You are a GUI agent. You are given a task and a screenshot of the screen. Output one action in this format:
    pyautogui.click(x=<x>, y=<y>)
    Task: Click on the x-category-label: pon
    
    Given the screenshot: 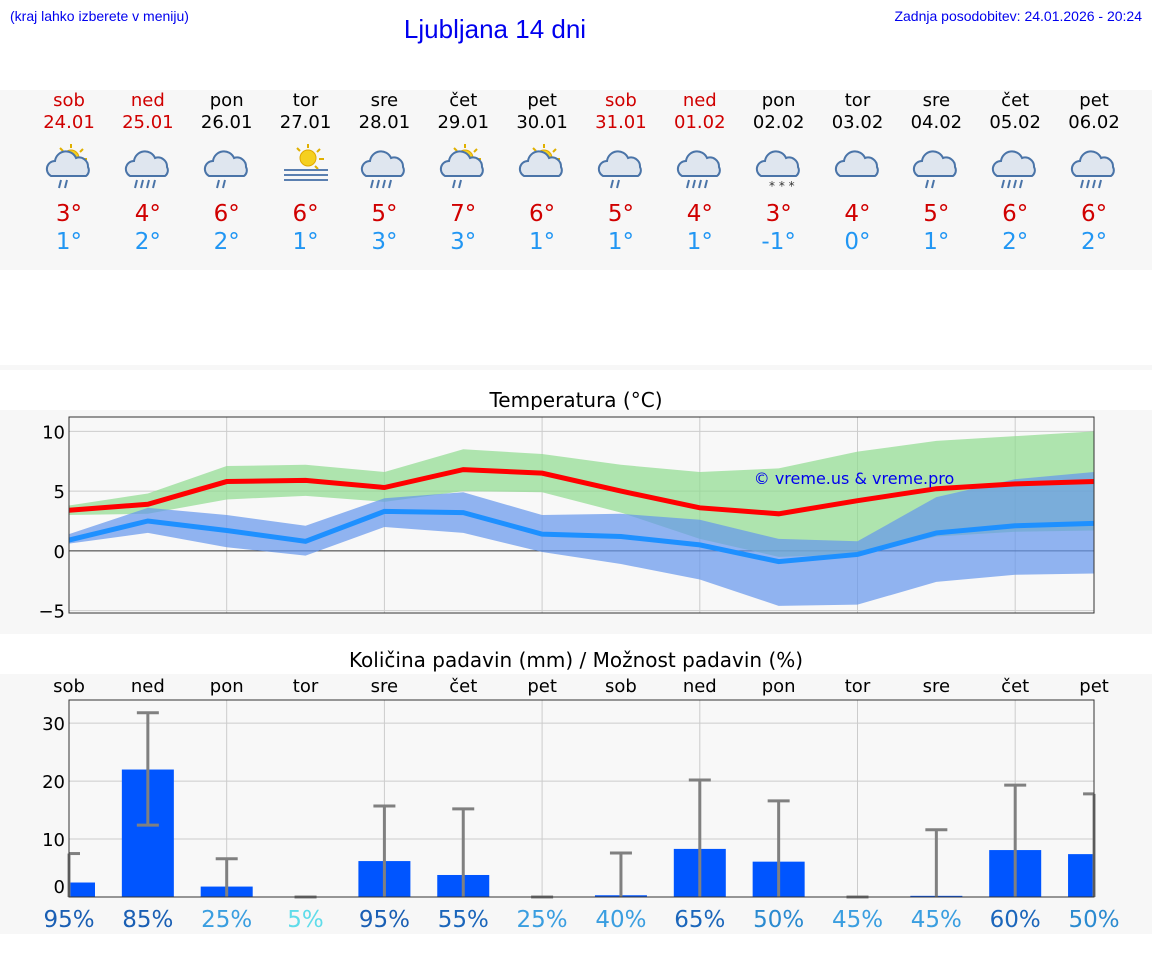 What is the action you would take?
    pyautogui.click(x=227, y=686)
    